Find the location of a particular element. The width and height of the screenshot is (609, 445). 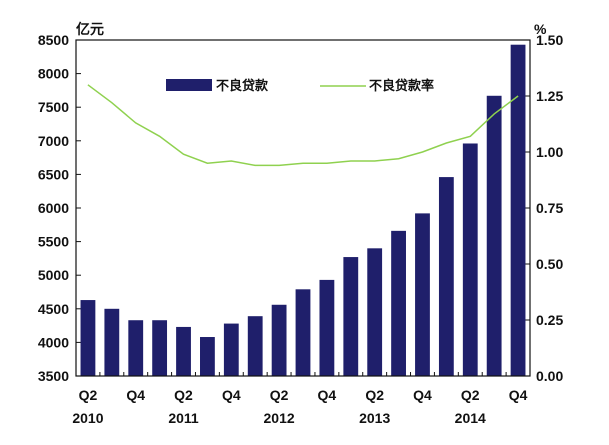

left-tick-label: 7500 is located at coordinates (53, 107).